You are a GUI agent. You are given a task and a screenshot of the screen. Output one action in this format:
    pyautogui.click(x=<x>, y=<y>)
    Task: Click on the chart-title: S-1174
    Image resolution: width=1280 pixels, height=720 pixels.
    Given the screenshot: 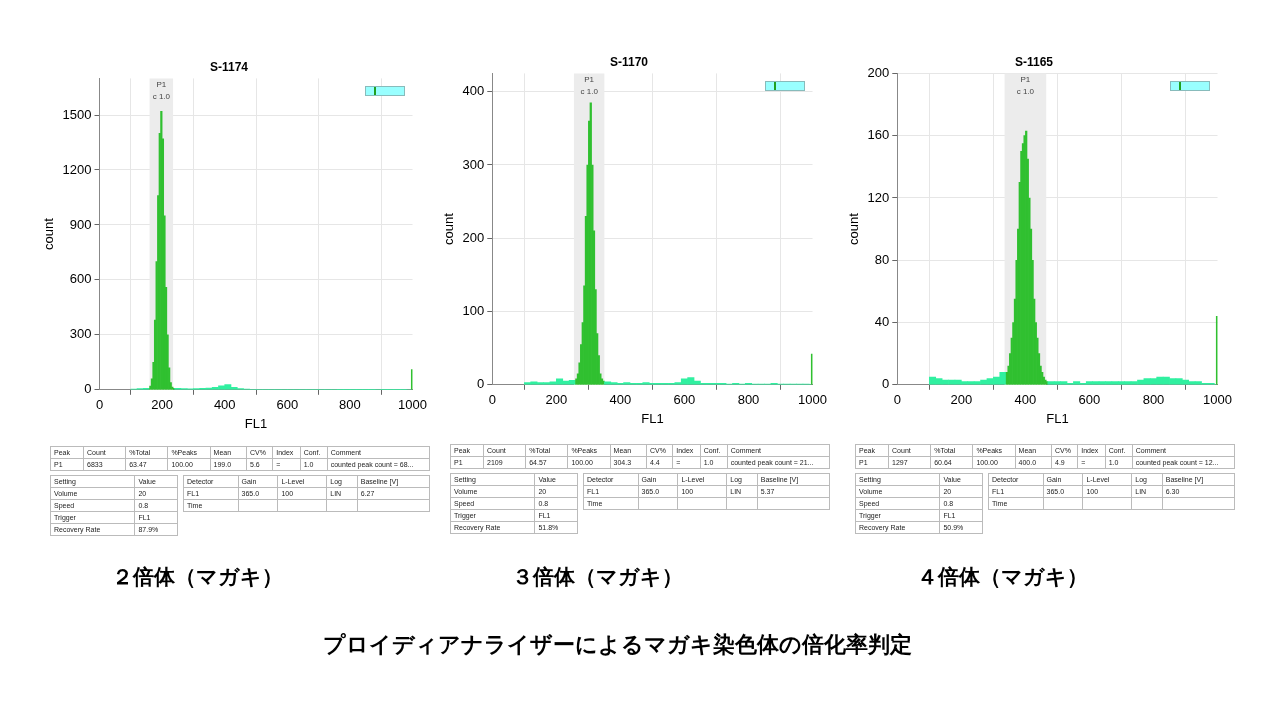 What is the action you would take?
    pyautogui.click(x=229, y=66)
    